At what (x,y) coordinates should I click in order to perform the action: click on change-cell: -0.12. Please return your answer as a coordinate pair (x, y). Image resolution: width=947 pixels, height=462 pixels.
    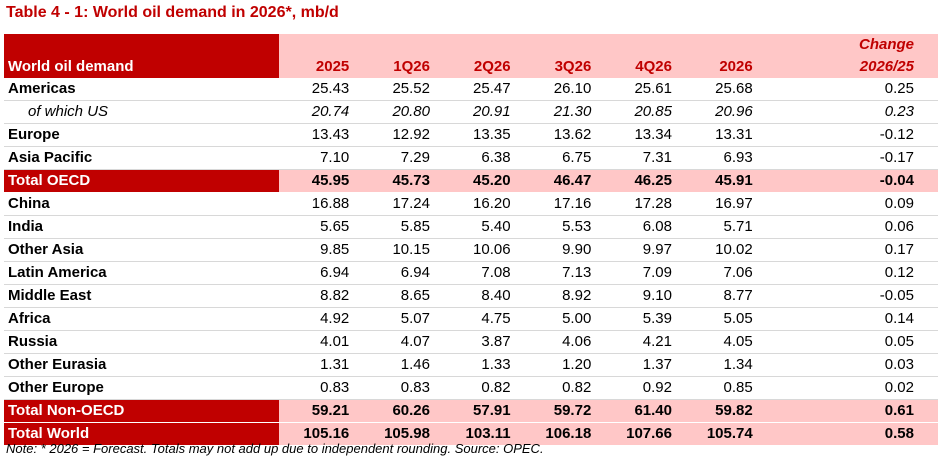
    Looking at the image, I should click on (850, 135).